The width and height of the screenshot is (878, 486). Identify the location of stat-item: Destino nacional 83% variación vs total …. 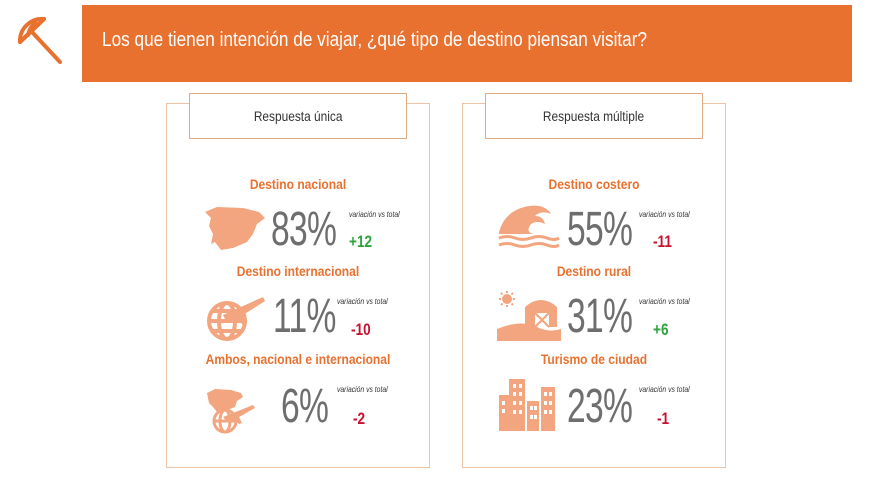
(298, 222).